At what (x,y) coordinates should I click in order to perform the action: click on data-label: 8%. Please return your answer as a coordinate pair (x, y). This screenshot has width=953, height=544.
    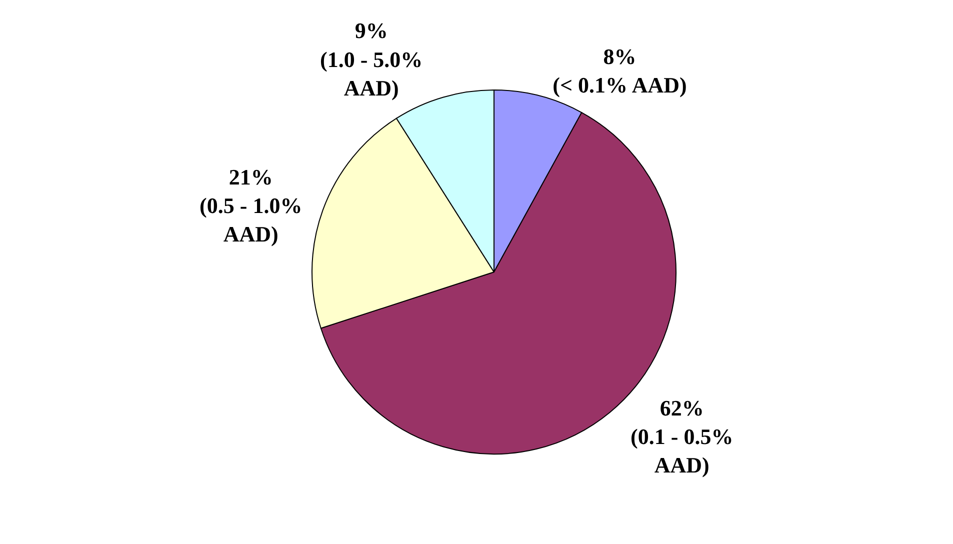
    Looking at the image, I should click on (619, 56).